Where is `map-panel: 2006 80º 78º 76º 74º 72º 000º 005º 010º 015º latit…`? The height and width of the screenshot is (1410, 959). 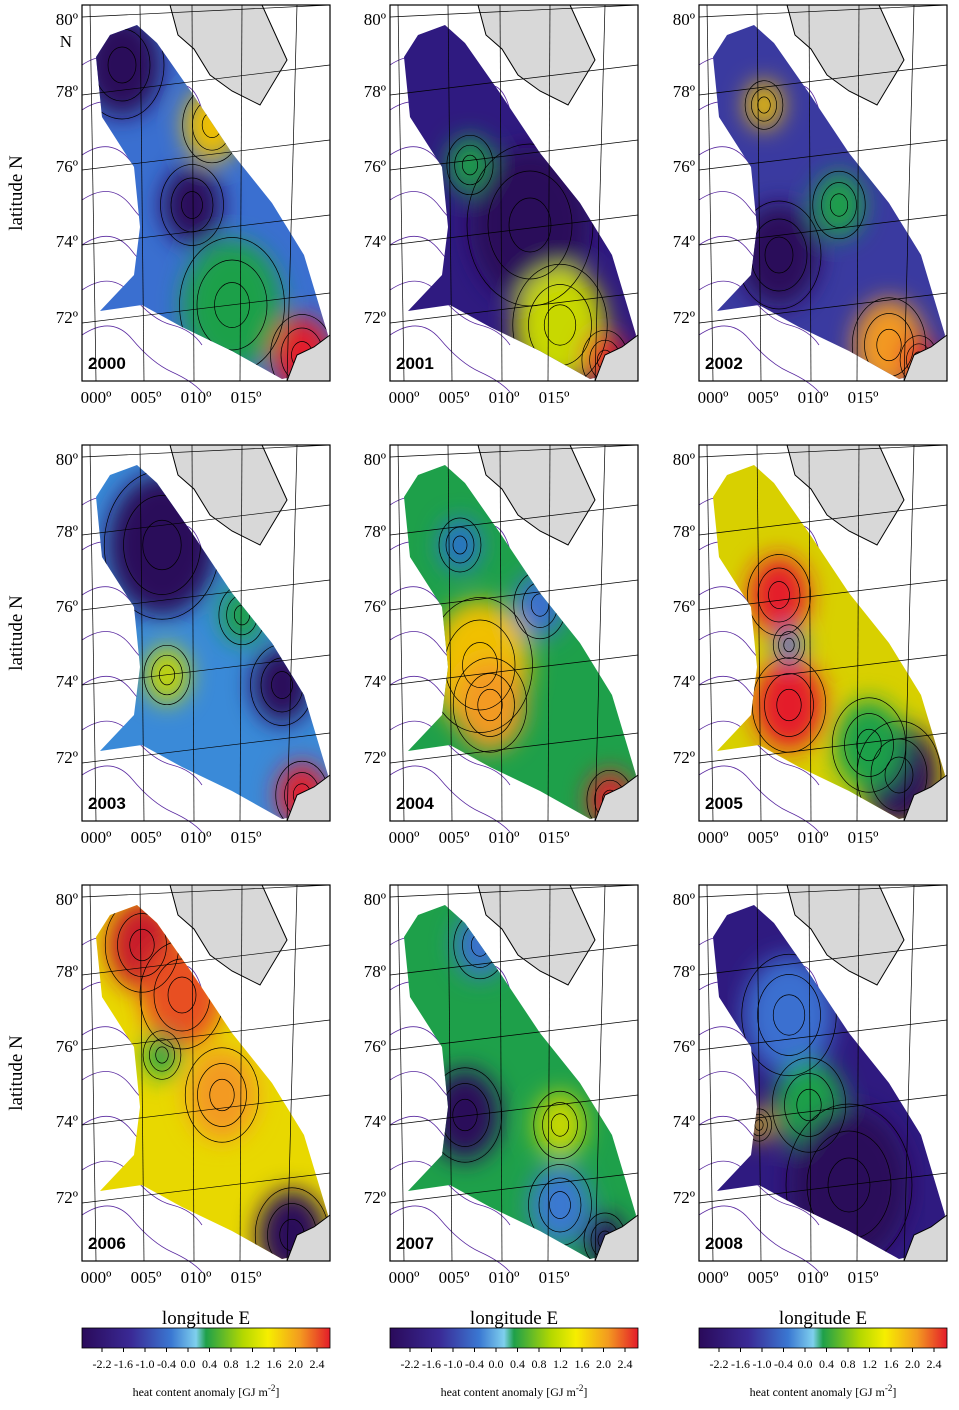
map-panel: 2006 80º 78º 76º 74º 72º 000º 005º 010º 015º latit… is located at coordinates (168, 1106).